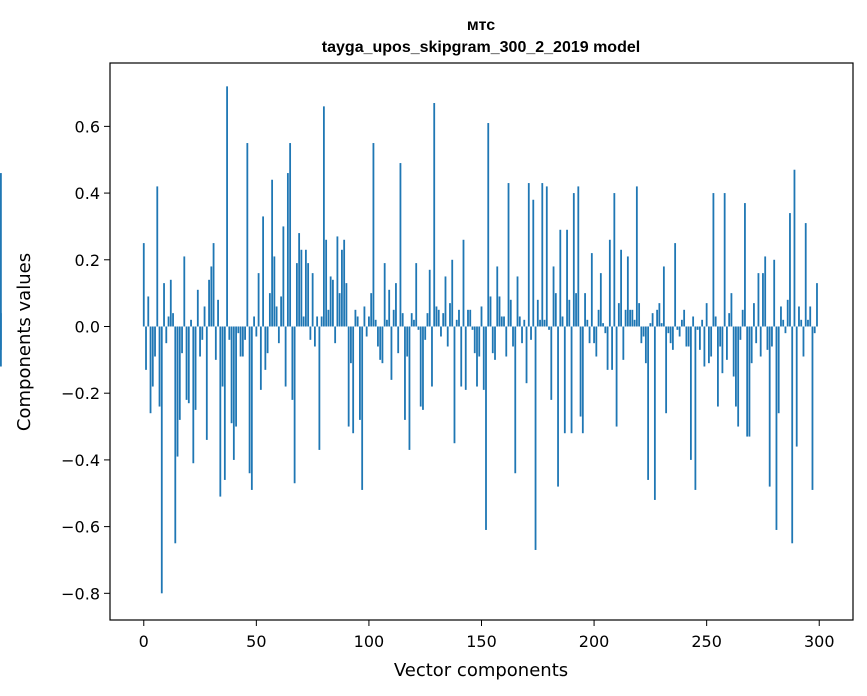 This screenshot has height=696, width=867. What do you see at coordinates (87, 126) in the screenshot?
I see `y-tick-label: 0.6` at bounding box center [87, 126].